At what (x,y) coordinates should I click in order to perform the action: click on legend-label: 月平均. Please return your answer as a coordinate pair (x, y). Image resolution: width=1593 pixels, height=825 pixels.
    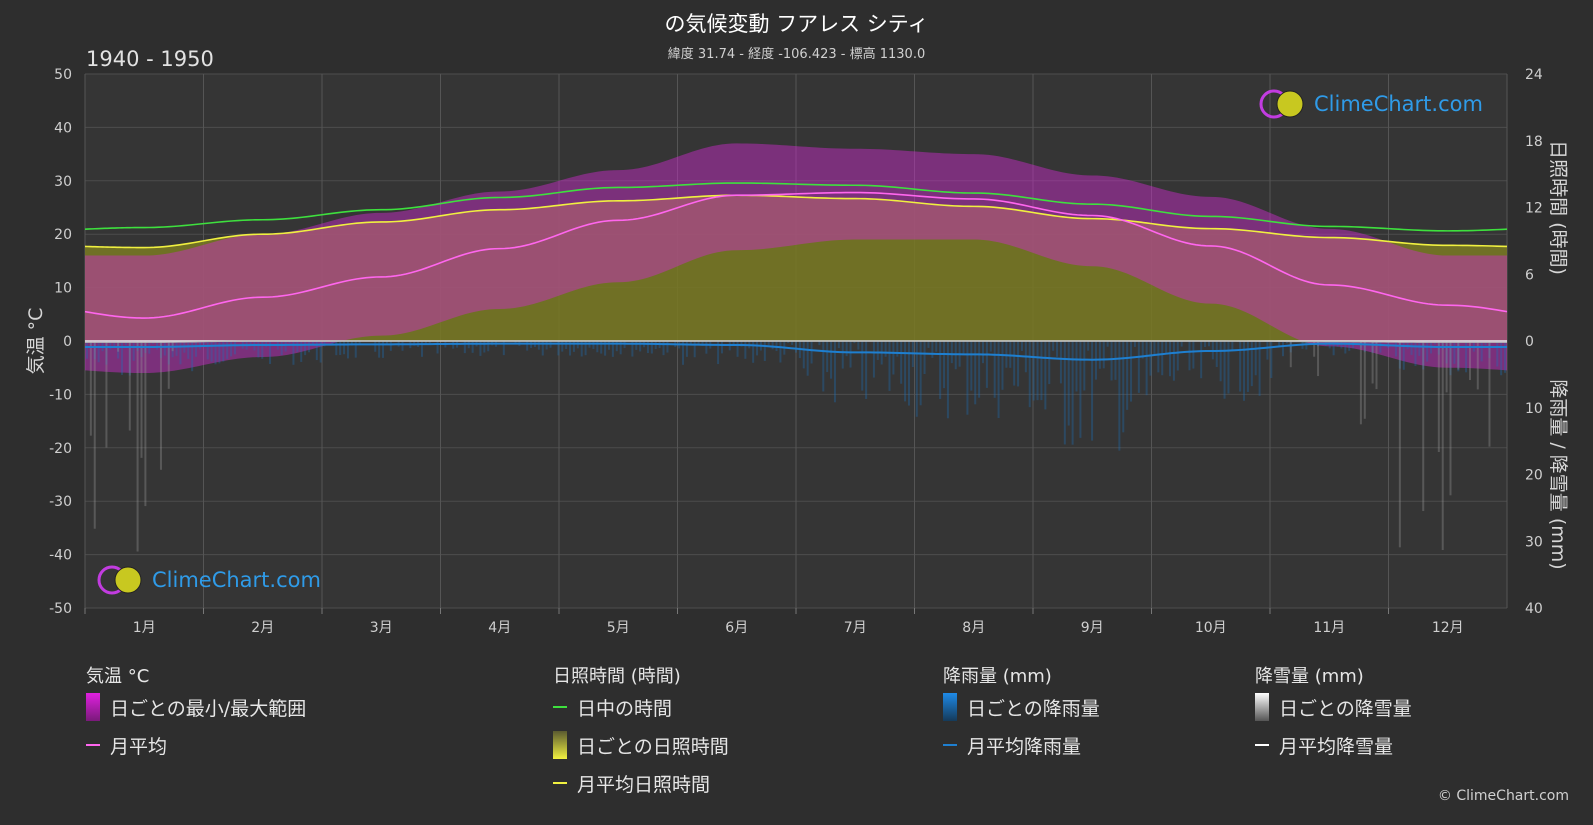
    Looking at the image, I should click on (139, 746).